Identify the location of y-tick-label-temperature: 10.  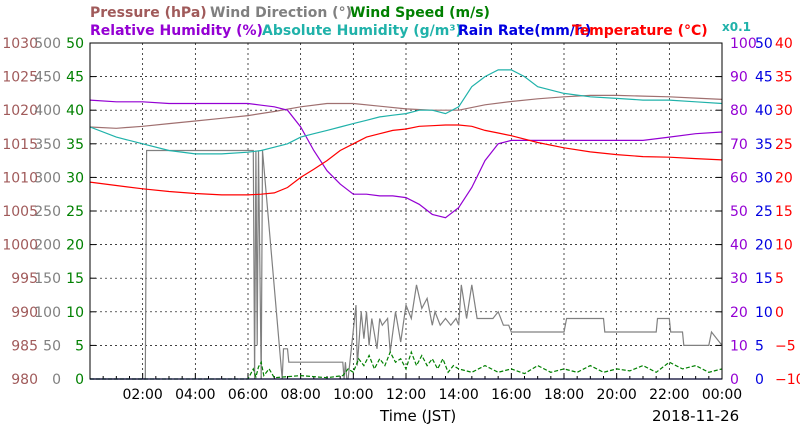
(784, 246).